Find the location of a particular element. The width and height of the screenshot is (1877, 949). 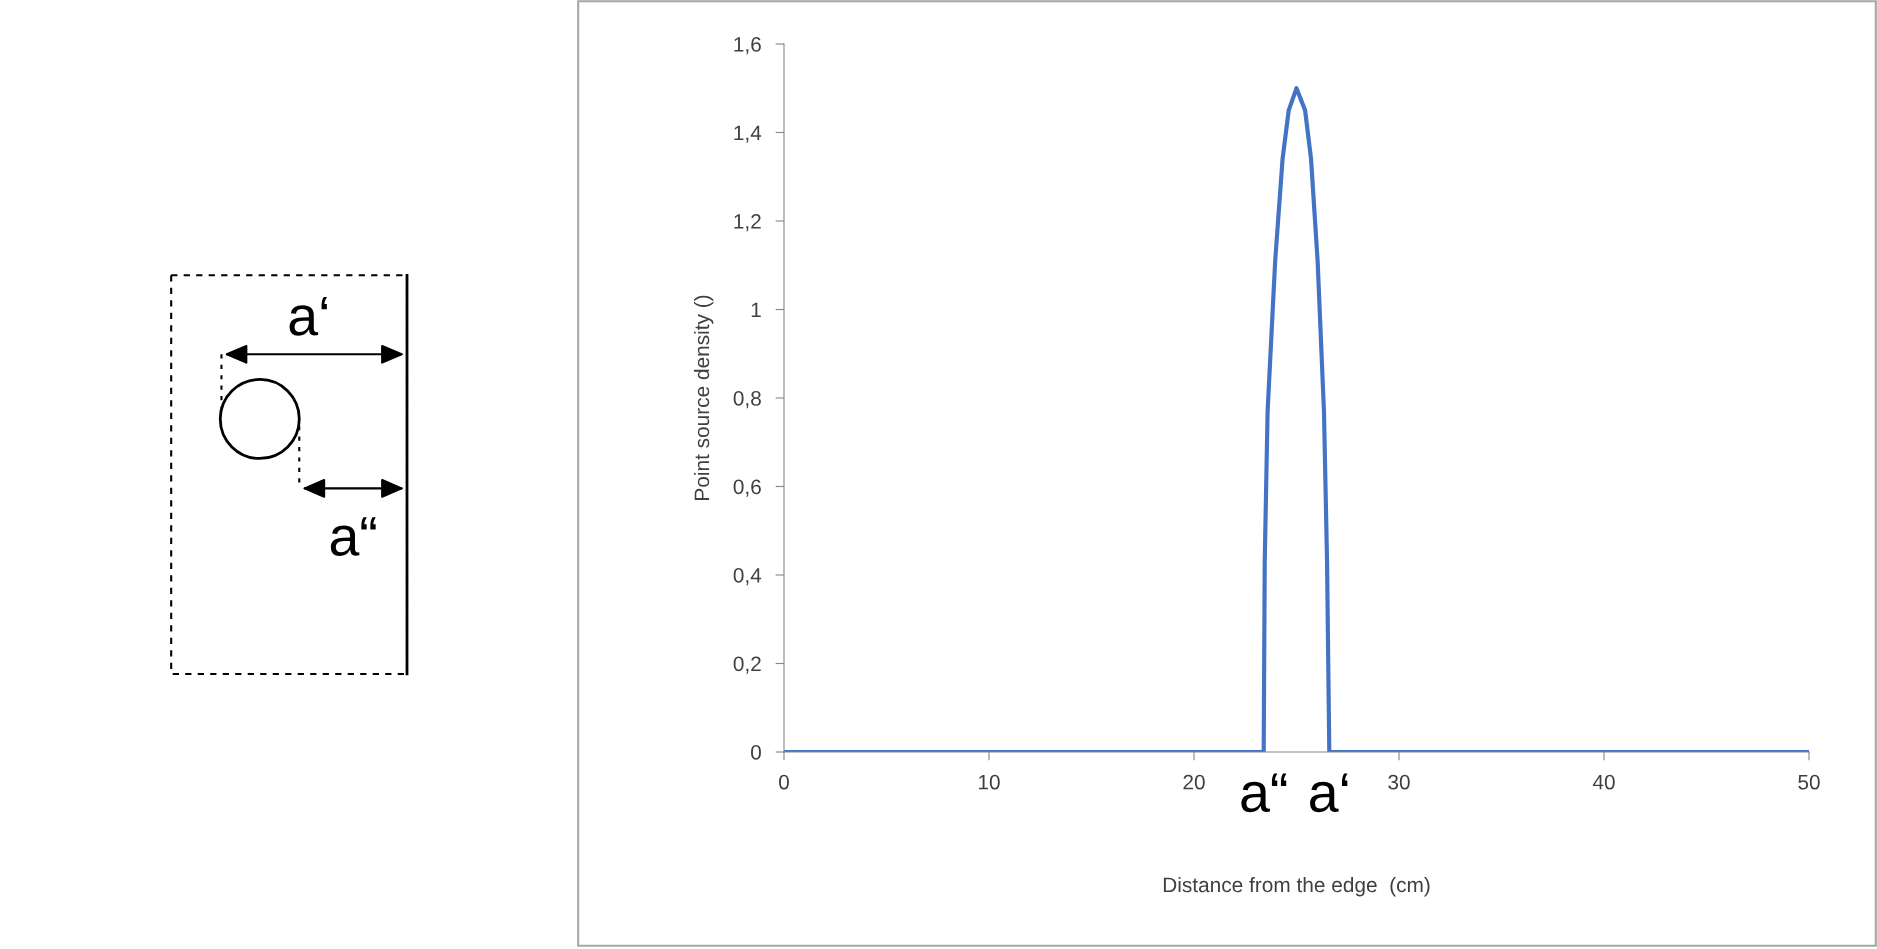

x-axis-title: Distance from the edge (cm) is located at coordinates (1296, 886).